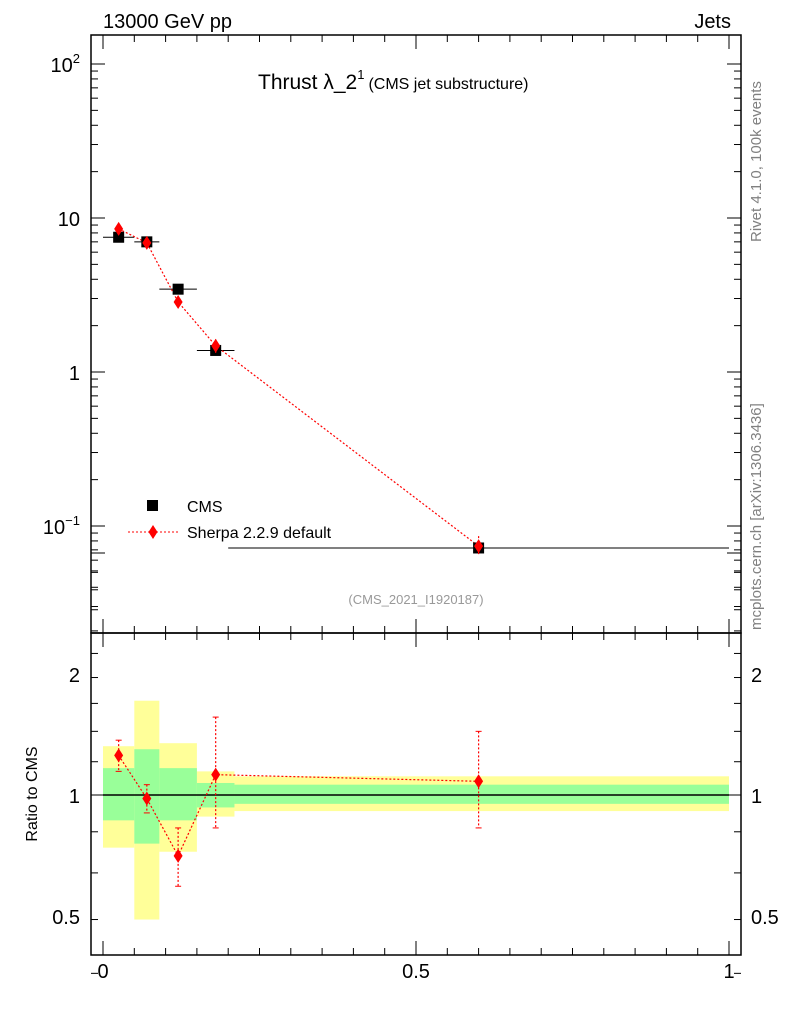 The height and width of the screenshot is (1024, 786). What do you see at coordinates (74, 374) in the screenshot?
I see `ytick-label-1: 1` at bounding box center [74, 374].